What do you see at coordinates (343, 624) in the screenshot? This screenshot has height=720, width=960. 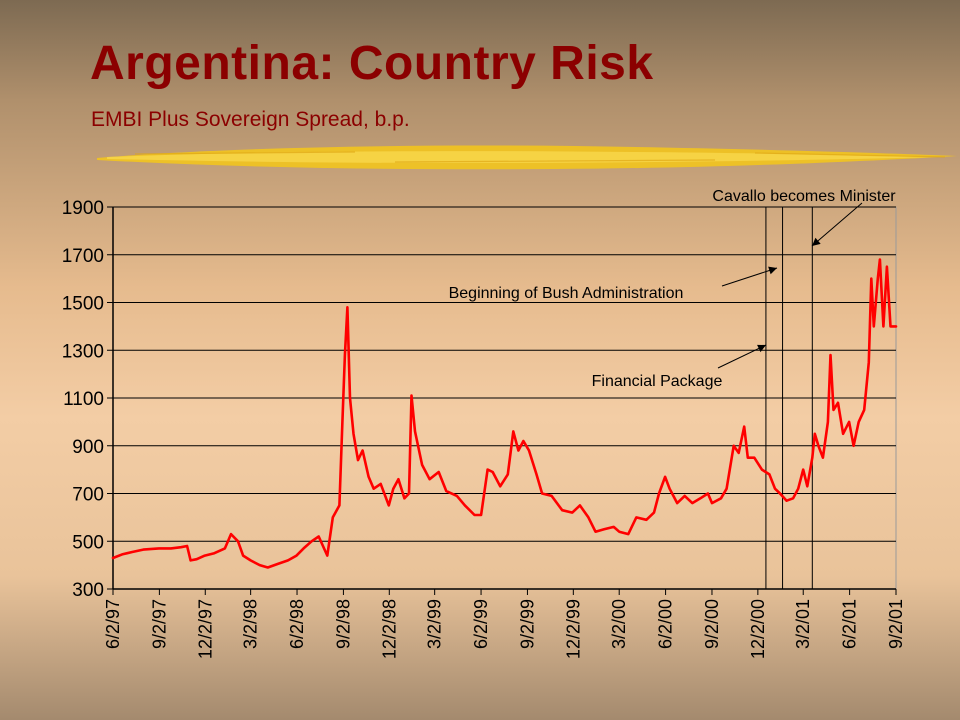 I see `x-tick-label: 9/2/98` at bounding box center [343, 624].